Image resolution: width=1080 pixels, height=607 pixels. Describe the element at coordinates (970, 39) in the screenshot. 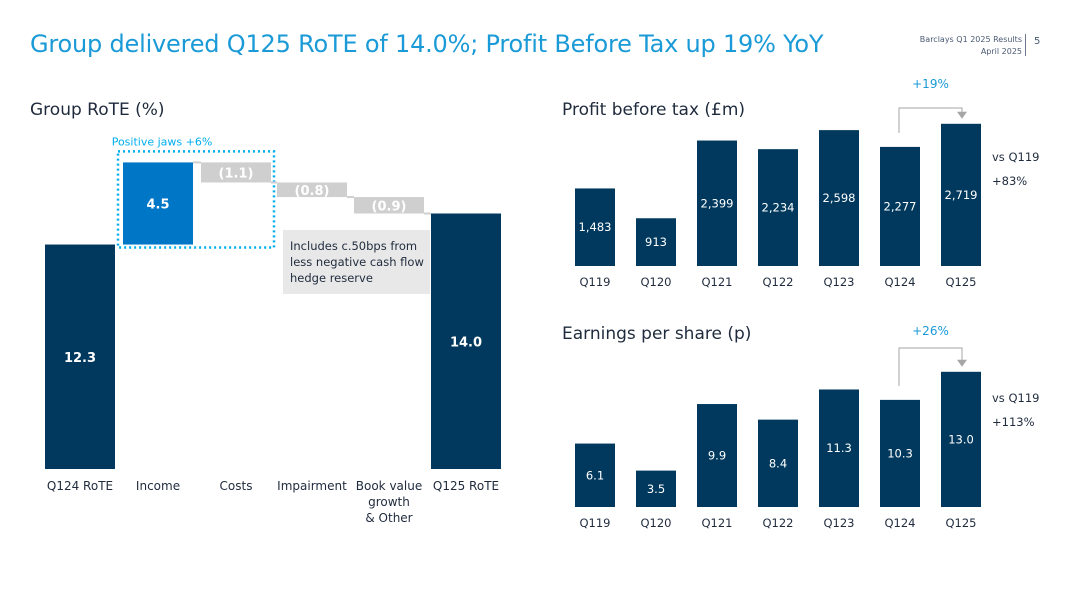

I see `report-company-line: Barclays Q1 2025 Results` at that location.